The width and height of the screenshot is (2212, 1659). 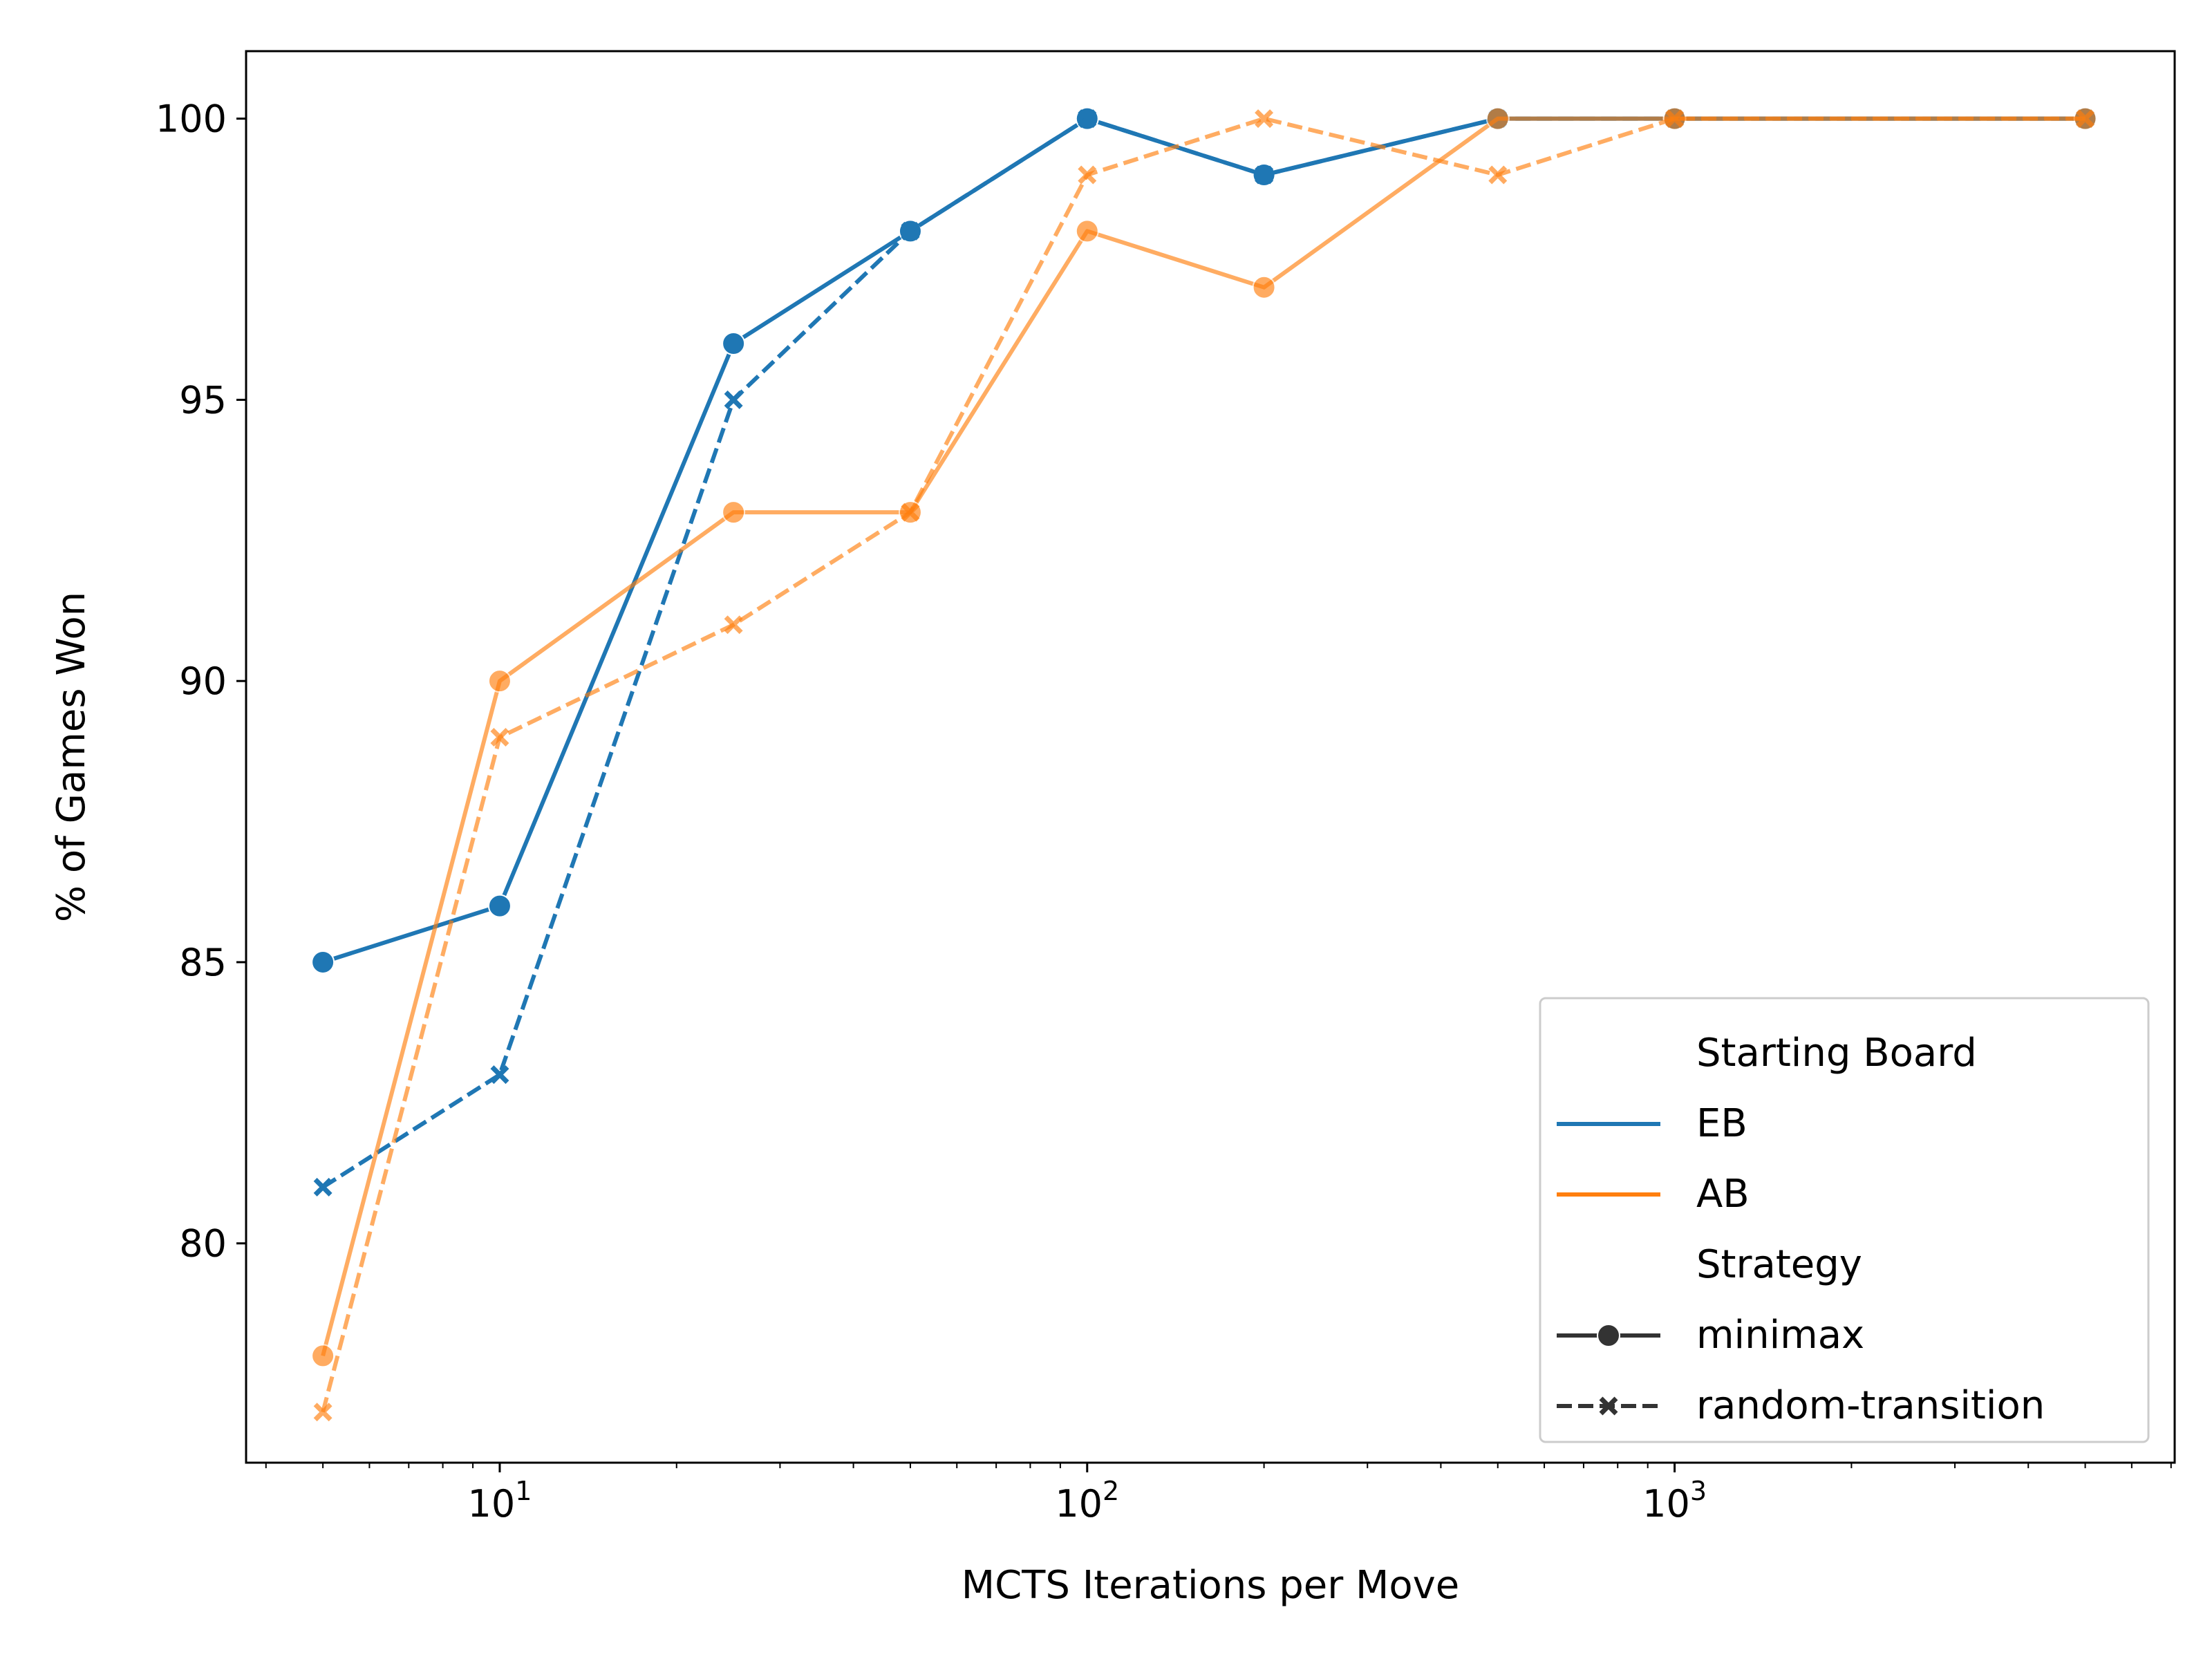 I want to click on x-tick-exponent: 1, so click(x=523, y=1491).